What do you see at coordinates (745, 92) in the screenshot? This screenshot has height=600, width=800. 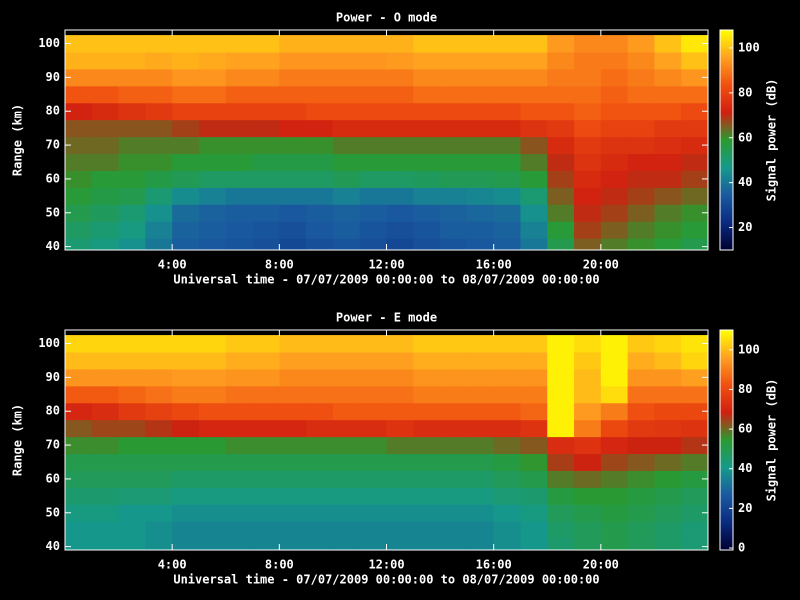 I see `colorbar-tick-label: 80` at bounding box center [745, 92].